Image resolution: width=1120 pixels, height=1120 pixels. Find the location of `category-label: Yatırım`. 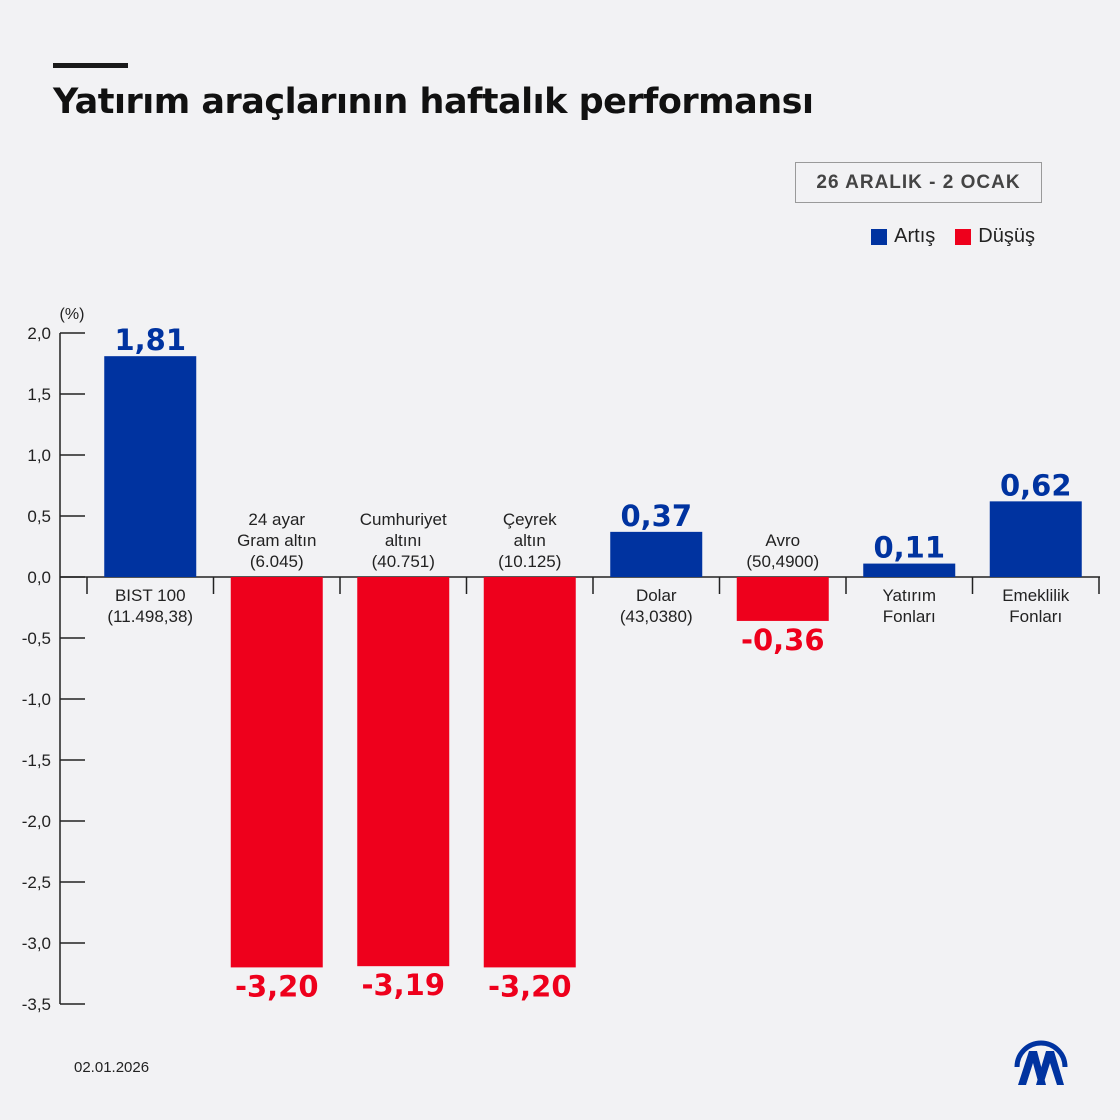

category-label: Yatırım is located at coordinates (909, 595).